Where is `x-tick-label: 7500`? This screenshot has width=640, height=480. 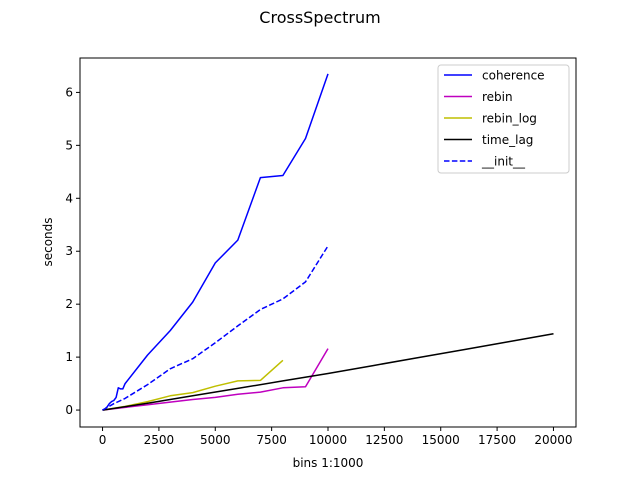 x-tick-label: 7500 is located at coordinates (271, 440).